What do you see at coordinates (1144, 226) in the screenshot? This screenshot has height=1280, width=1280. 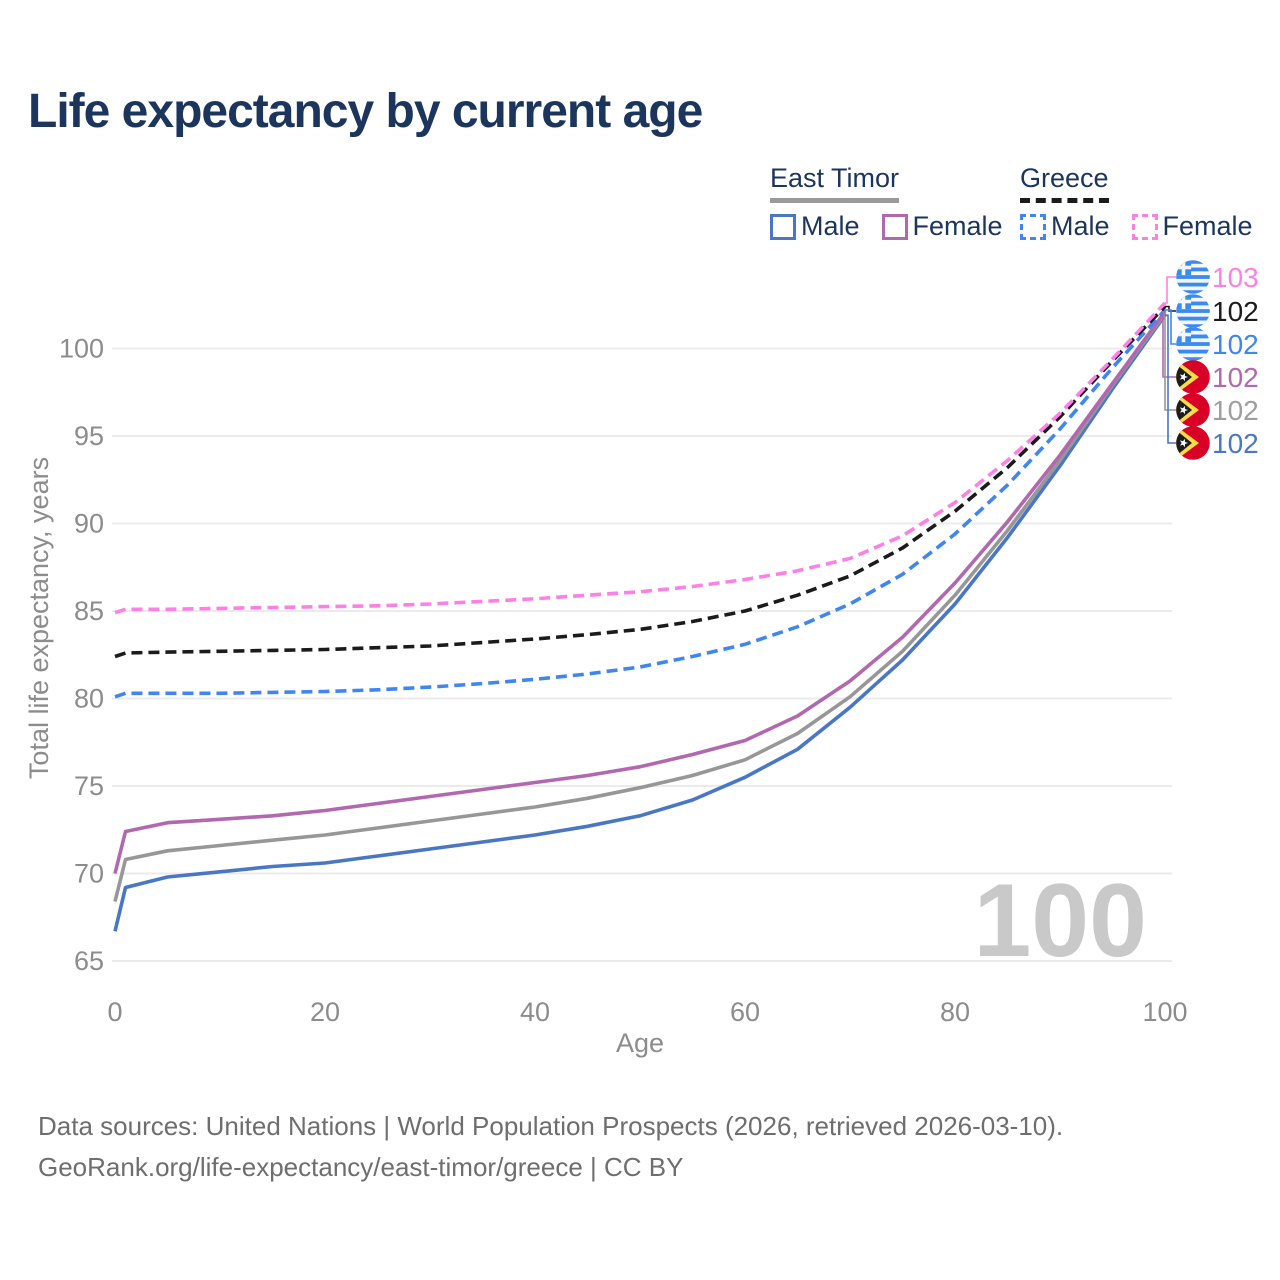 I see `greece-female-swatch` at bounding box center [1144, 226].